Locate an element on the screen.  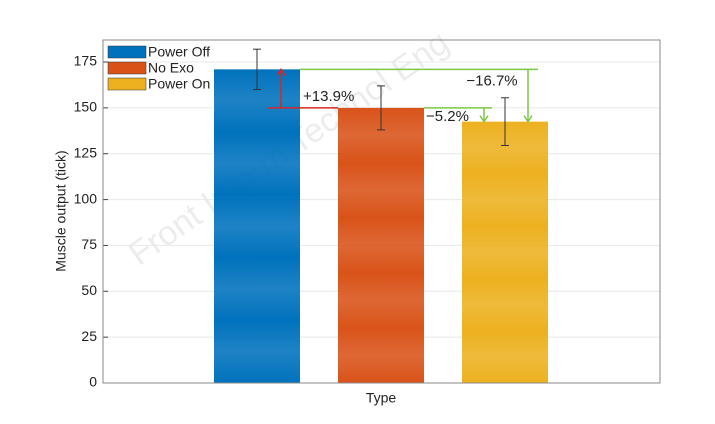
y-tick-label: 100 is located at coordinates (86, 198).